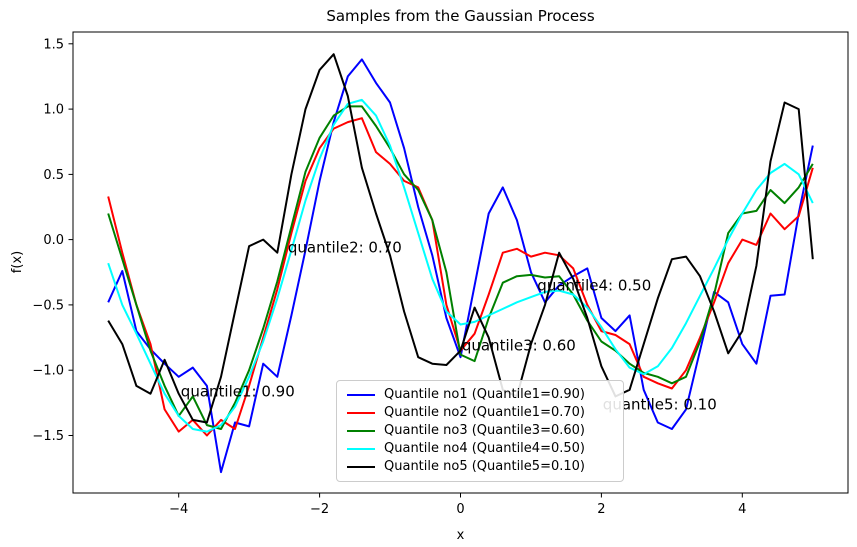  I want to click on annotation-quantile5-label: quantile5: 0.10, so click(660, 404).